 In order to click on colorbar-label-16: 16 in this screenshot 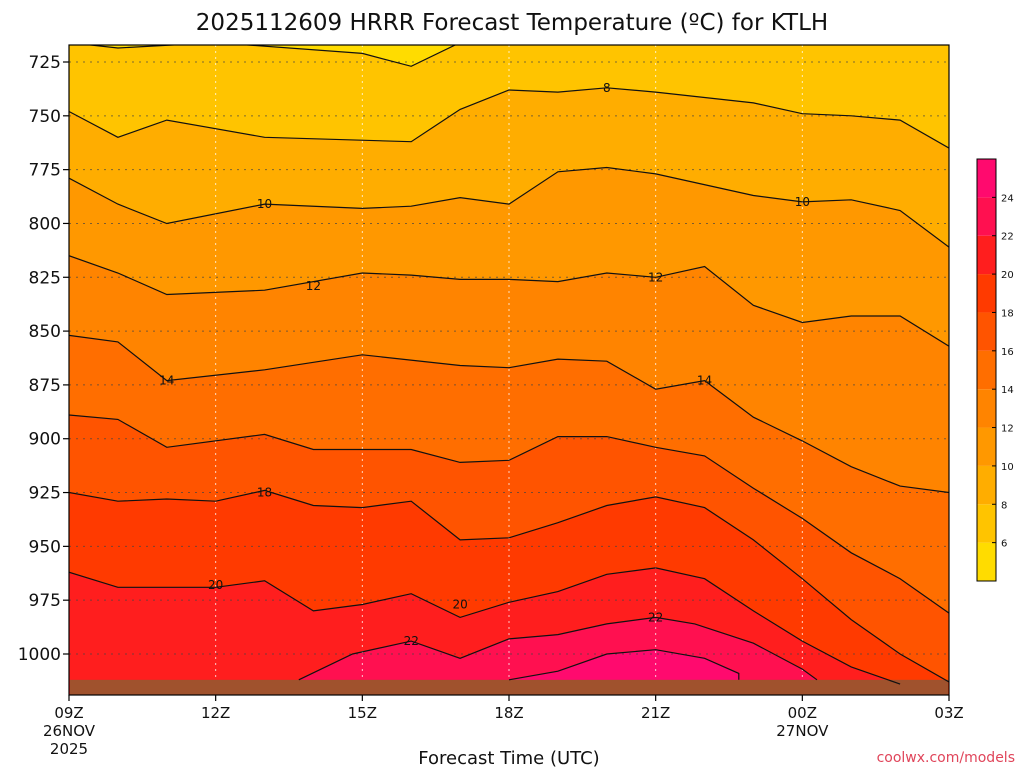, I will do `click(1007, 352)`.